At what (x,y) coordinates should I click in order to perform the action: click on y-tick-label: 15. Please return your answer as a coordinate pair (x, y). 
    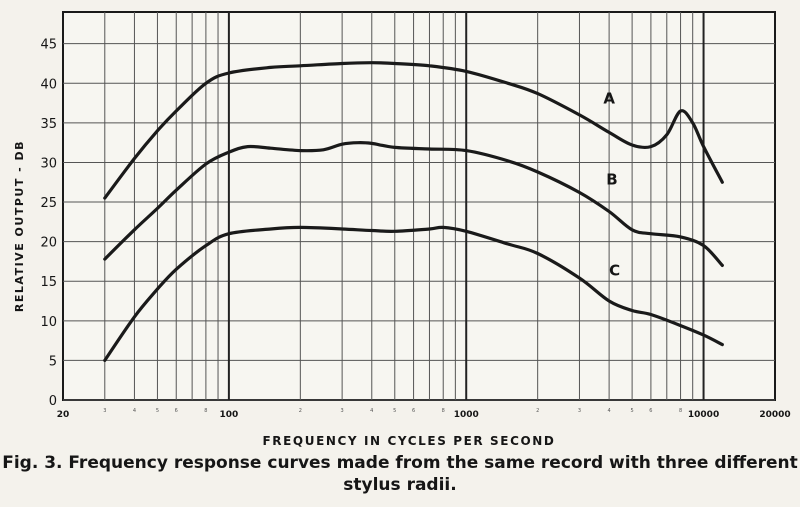
    Looking at the image, I should click on (48, 282).